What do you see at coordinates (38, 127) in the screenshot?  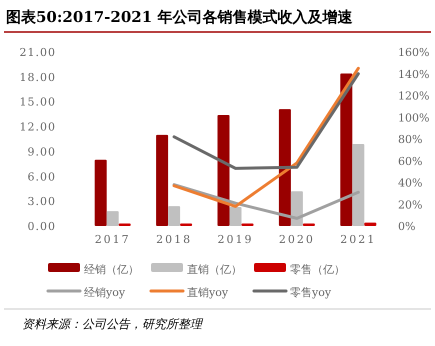 I see `y-tick-label: 12.00` at bounding box center [38, 127].